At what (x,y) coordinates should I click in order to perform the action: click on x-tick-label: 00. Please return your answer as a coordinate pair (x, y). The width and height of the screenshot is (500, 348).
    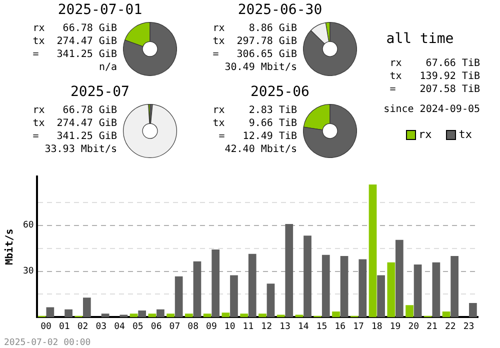
    Looking at the image, I should click on (46, 327).